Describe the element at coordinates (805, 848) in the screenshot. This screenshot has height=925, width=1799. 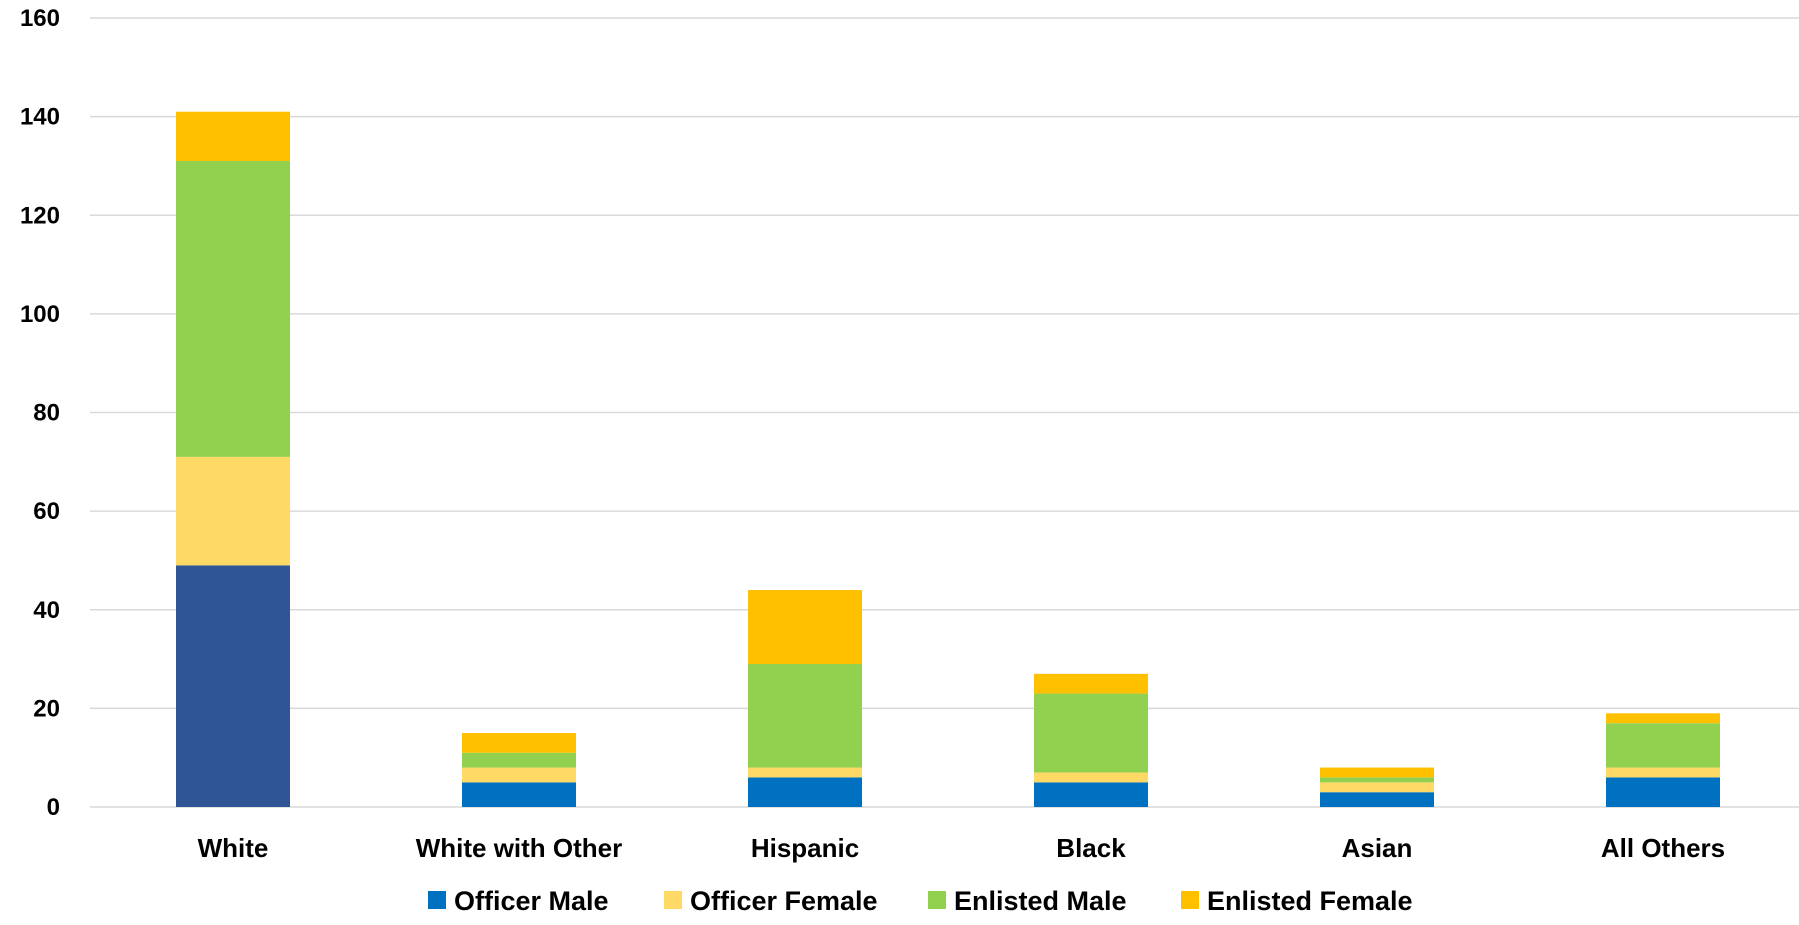
I see `x-category-label: Hispanic` at that location.